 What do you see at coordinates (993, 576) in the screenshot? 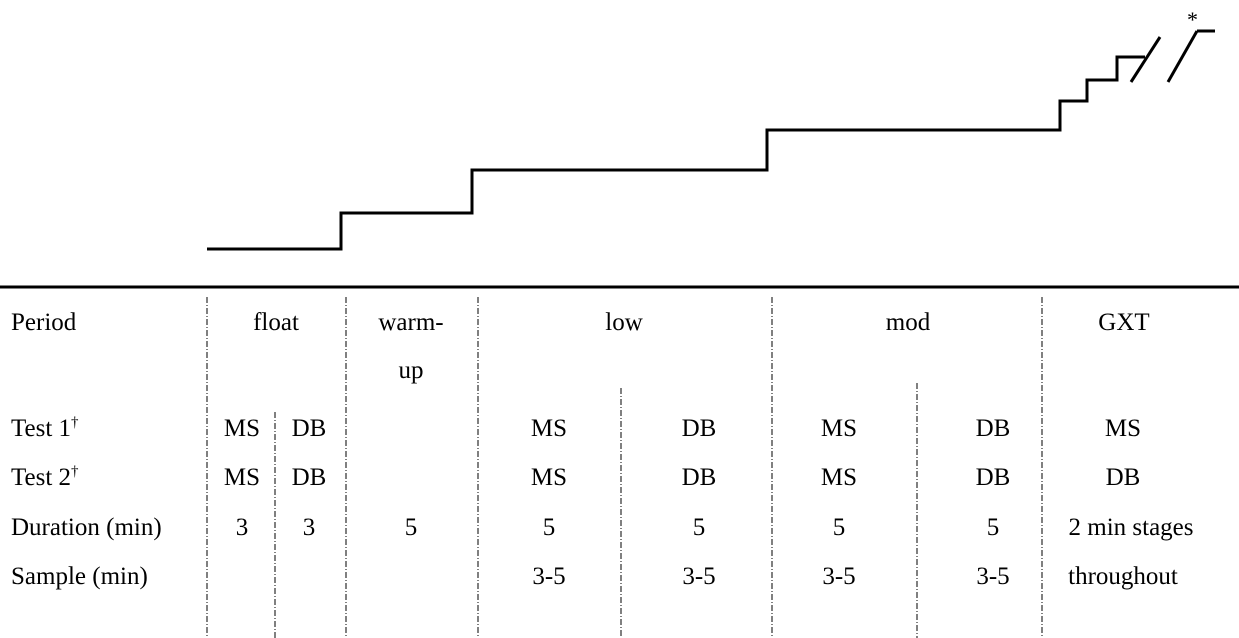
I see `sample-mod-b: 3-5` at bounding box center [993, 576].